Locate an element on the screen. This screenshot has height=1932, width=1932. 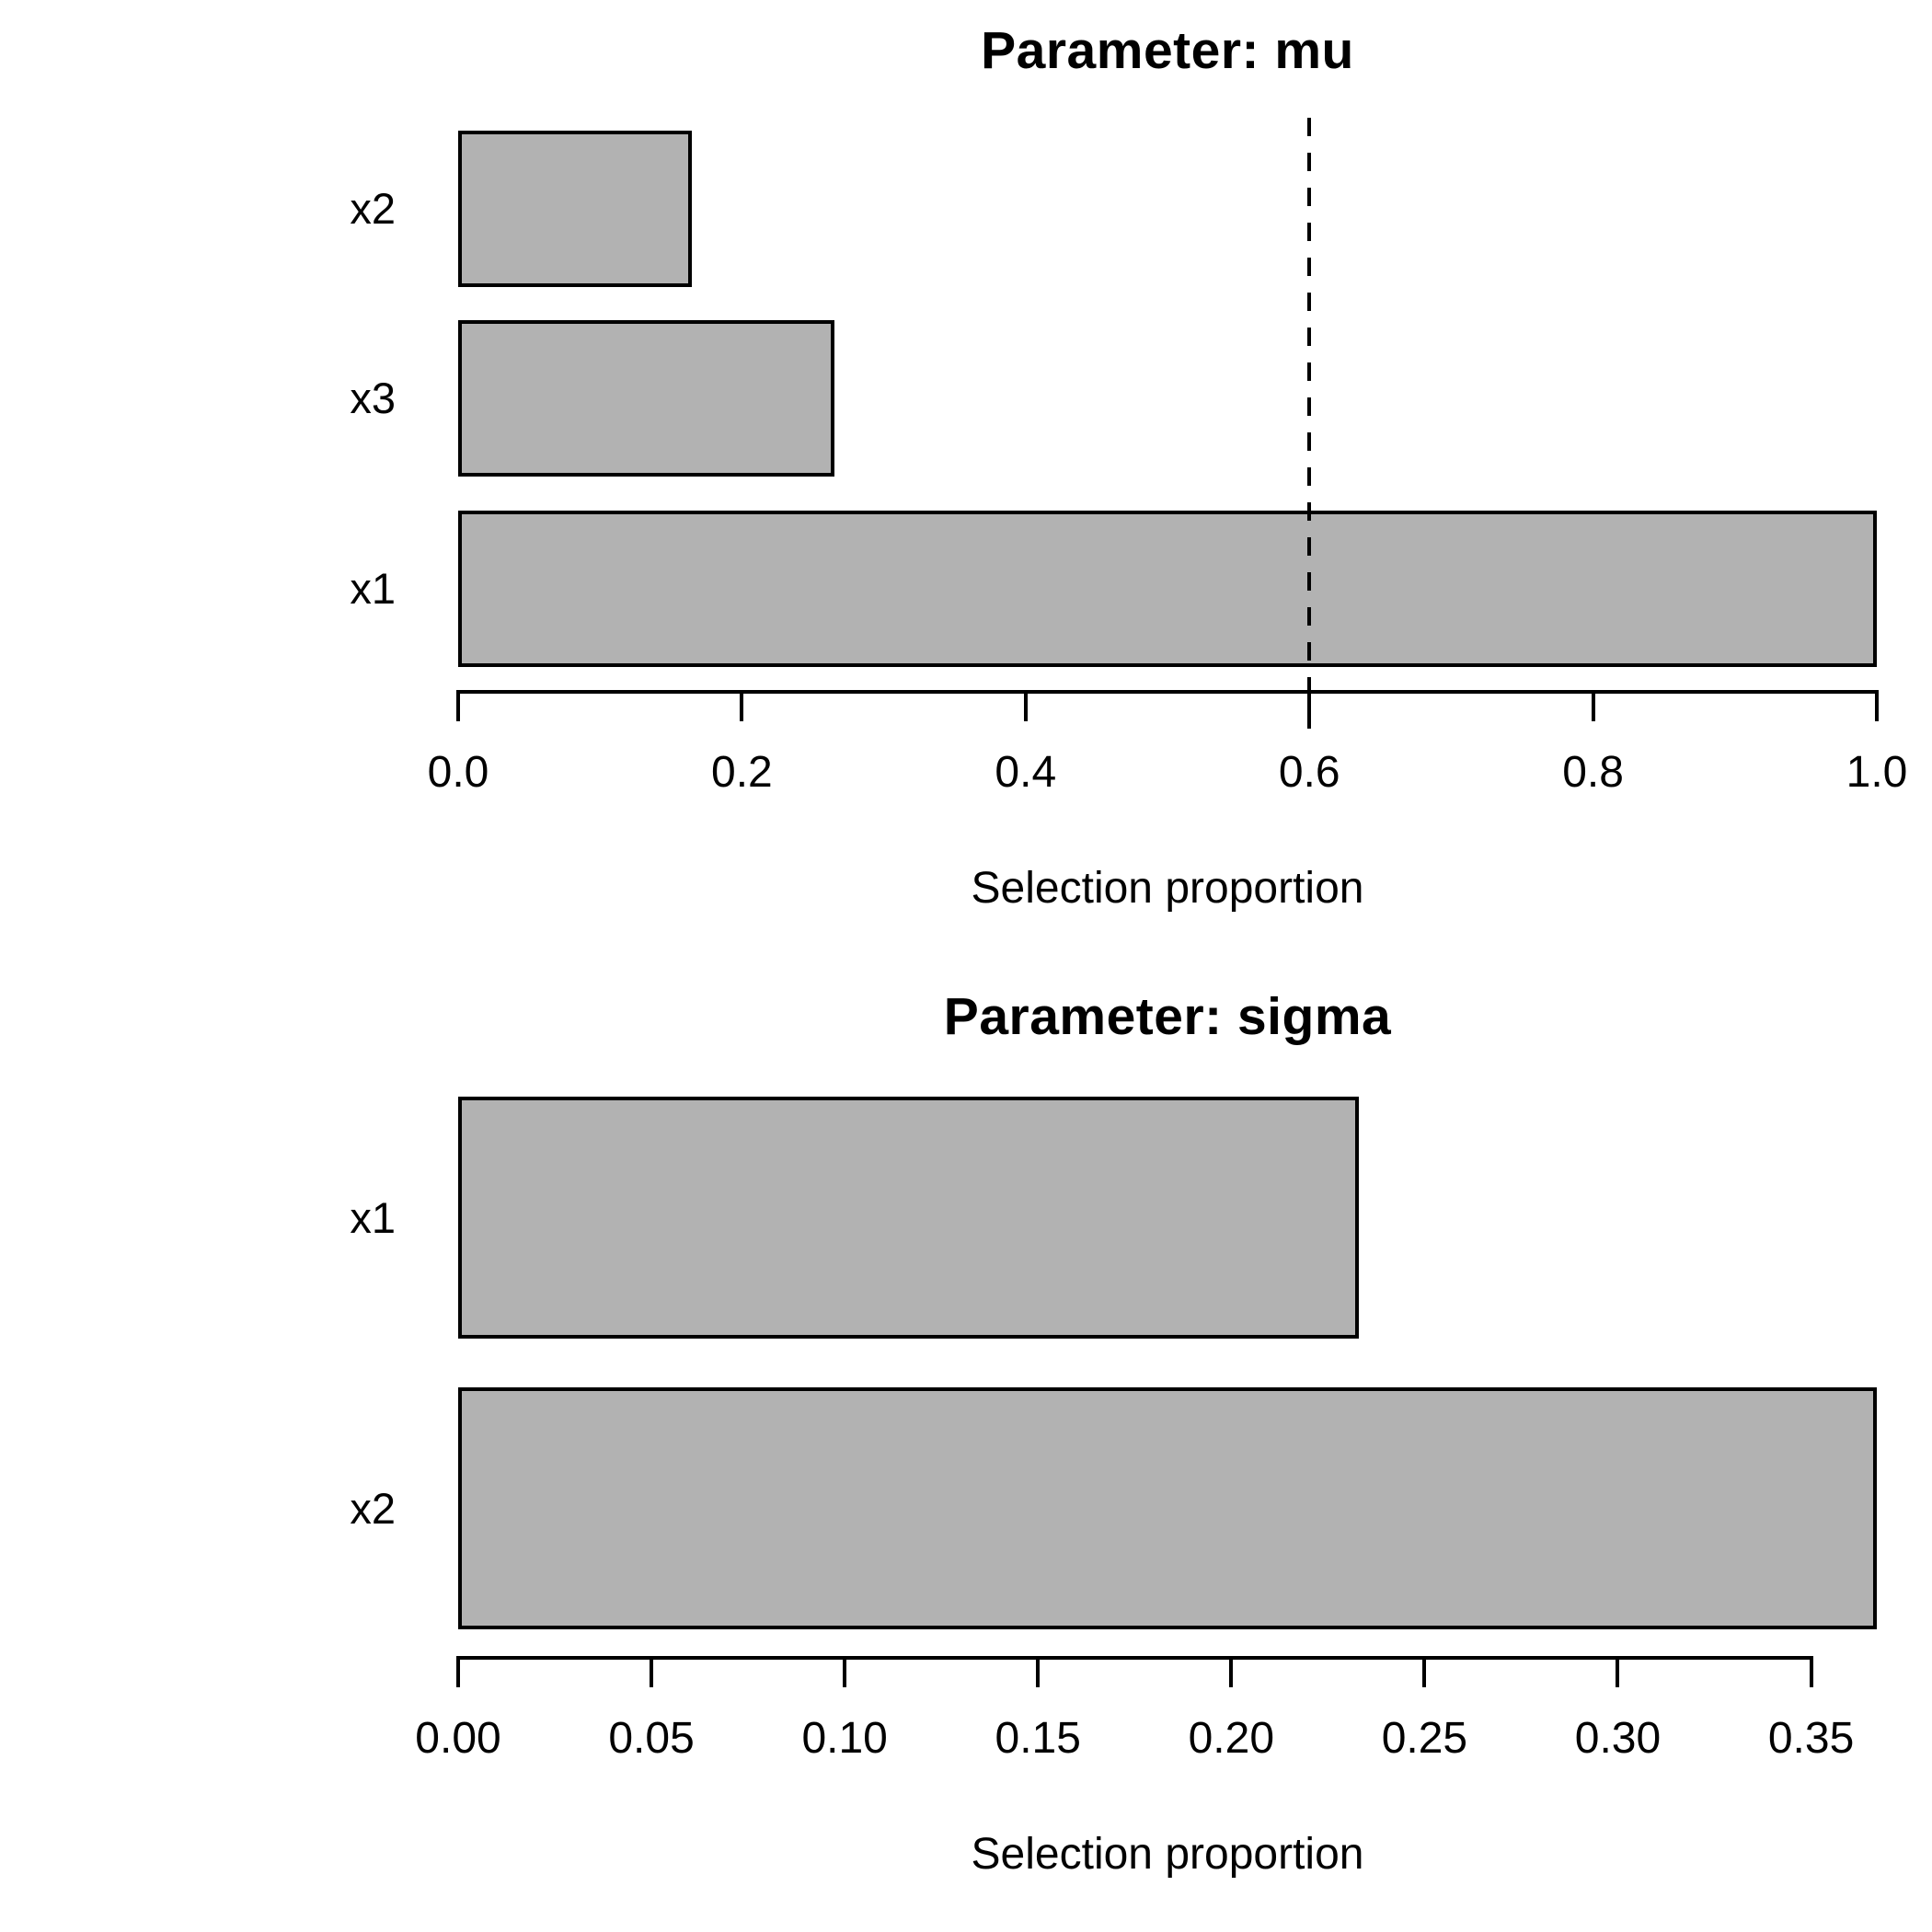
x-axis-tick-label: 0.2 is located at coordinates (742, 772).